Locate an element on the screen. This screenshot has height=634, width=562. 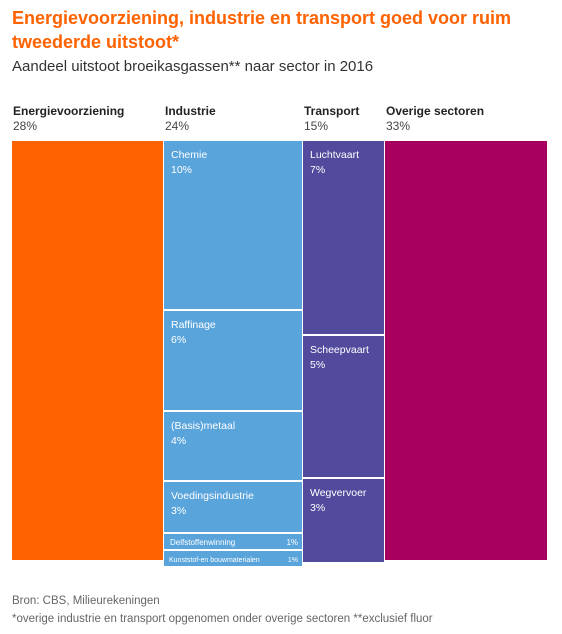
sector-header-energievoorziening: Energievoorziening 28% is located at coordinates (68, 119).